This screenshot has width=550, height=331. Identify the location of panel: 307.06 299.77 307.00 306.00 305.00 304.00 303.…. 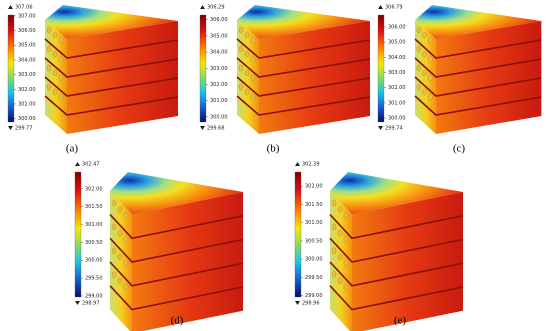
(93, 80).